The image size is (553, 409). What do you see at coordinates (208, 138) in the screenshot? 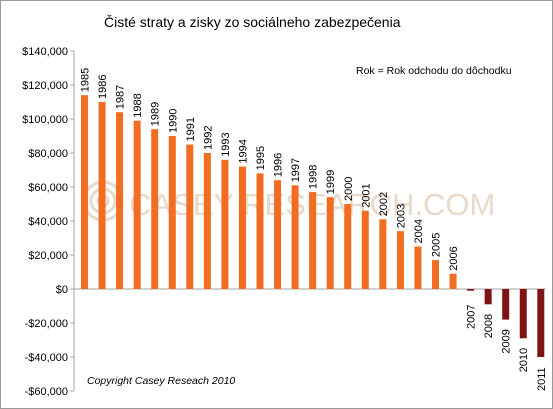
I see `bar-label-1992: 1992` at bounding box center [208, 138].